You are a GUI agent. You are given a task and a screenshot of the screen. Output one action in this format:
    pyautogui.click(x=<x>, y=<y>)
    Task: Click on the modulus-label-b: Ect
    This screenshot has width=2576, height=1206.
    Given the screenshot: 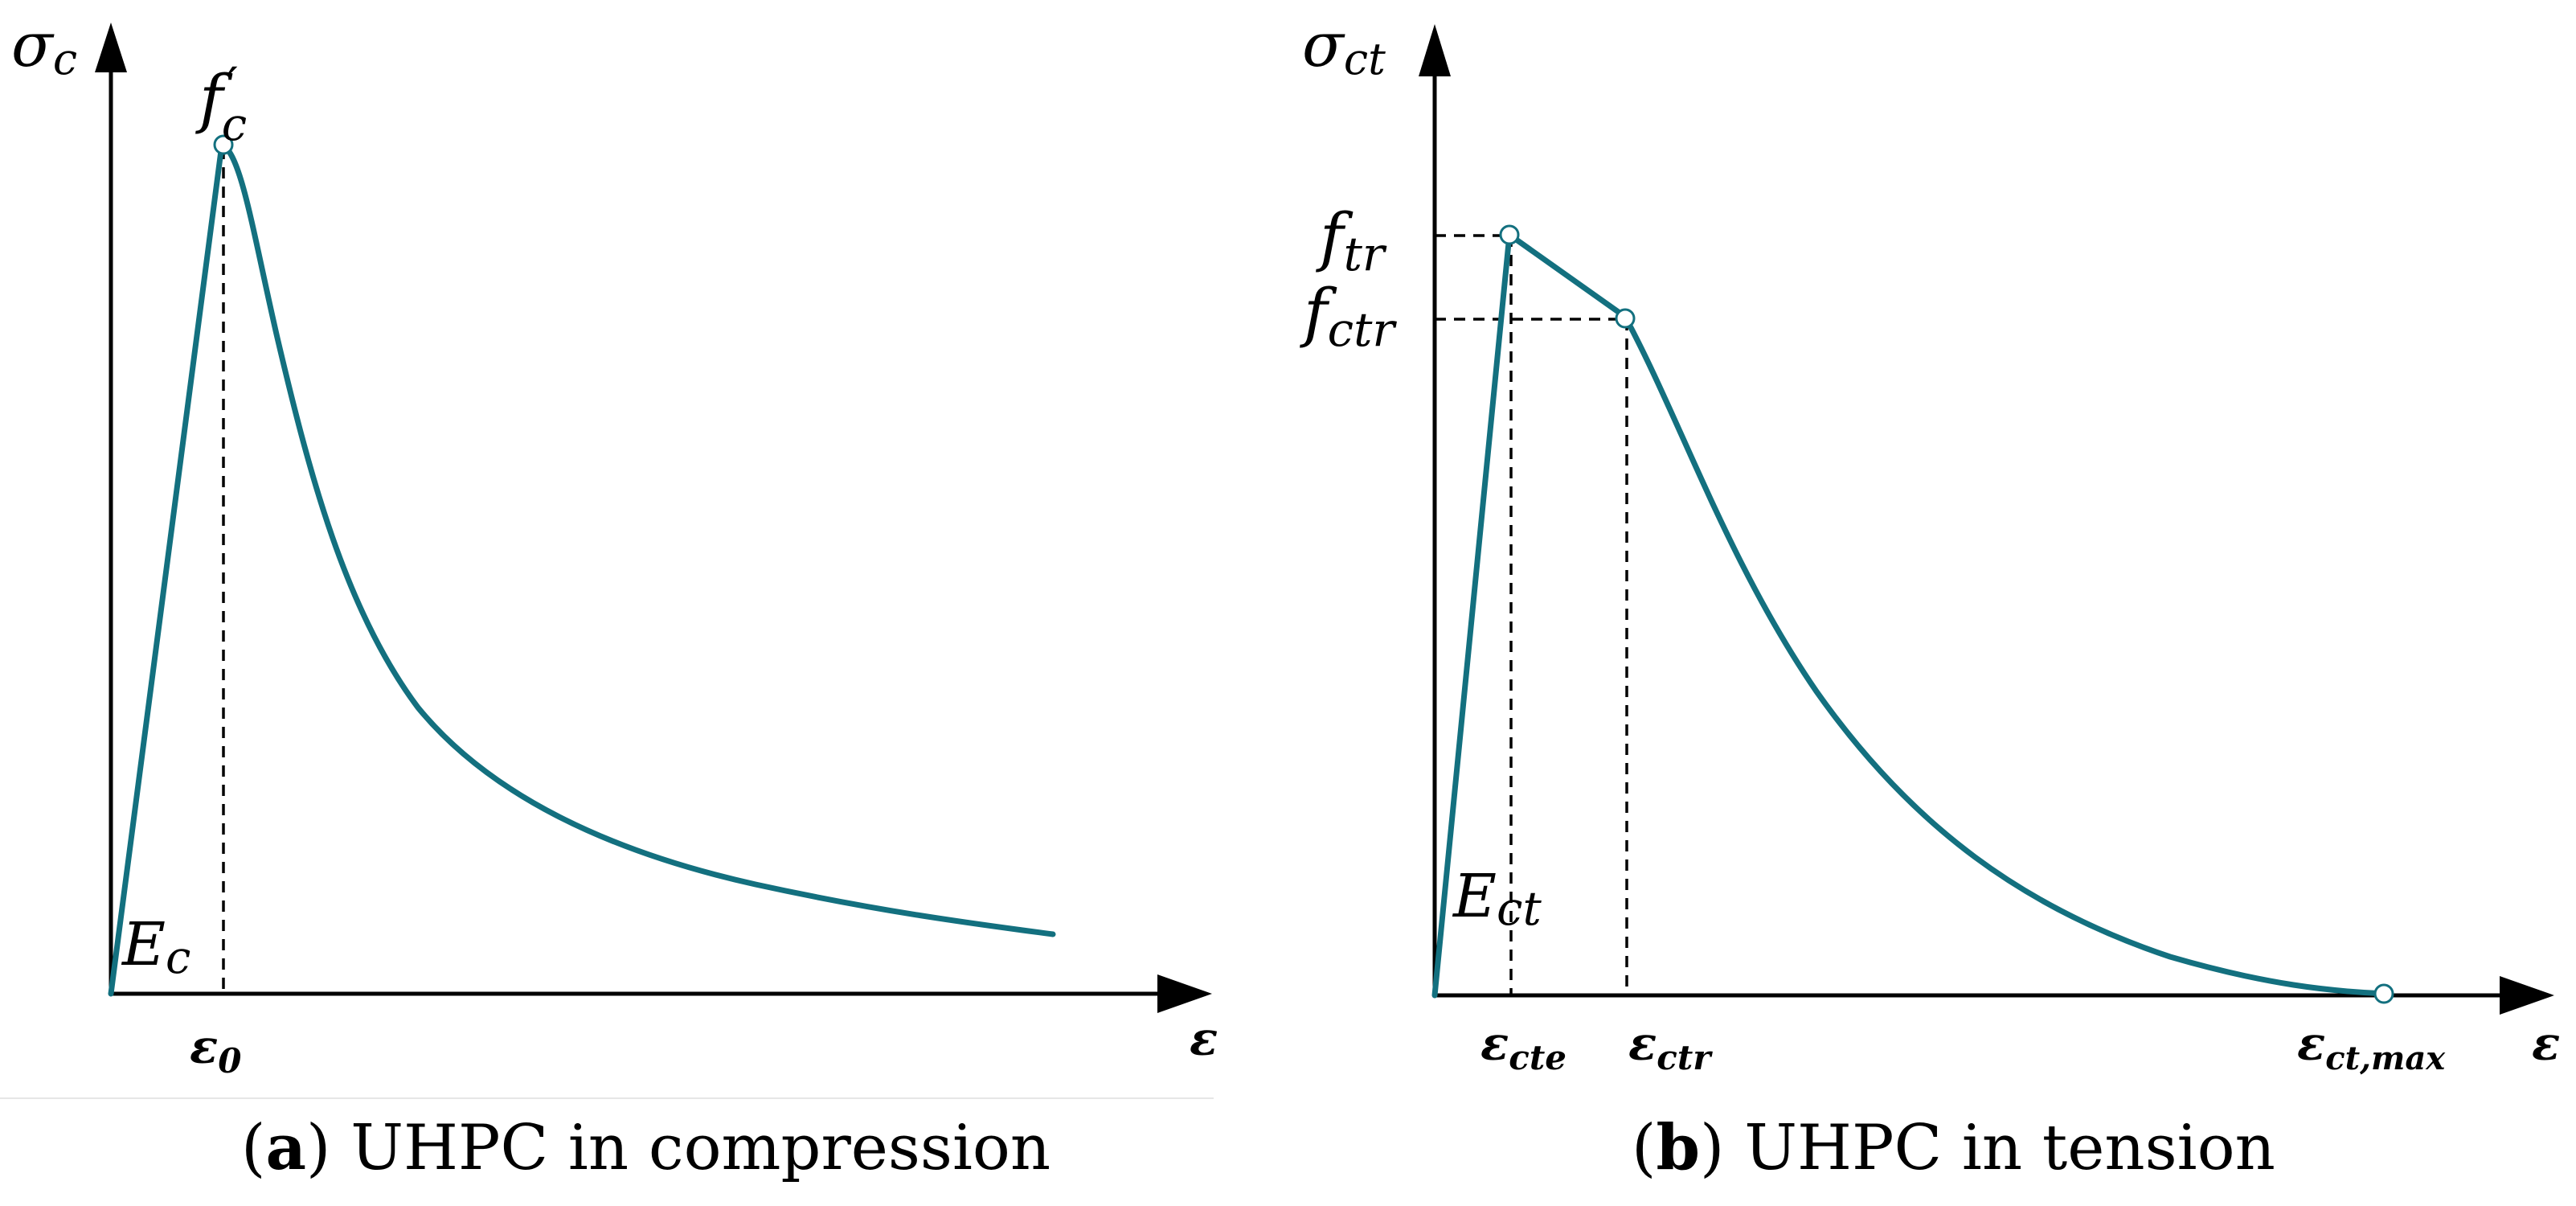 What is the action you would take?
    pyautogui.click(x=1497, y=899)
    